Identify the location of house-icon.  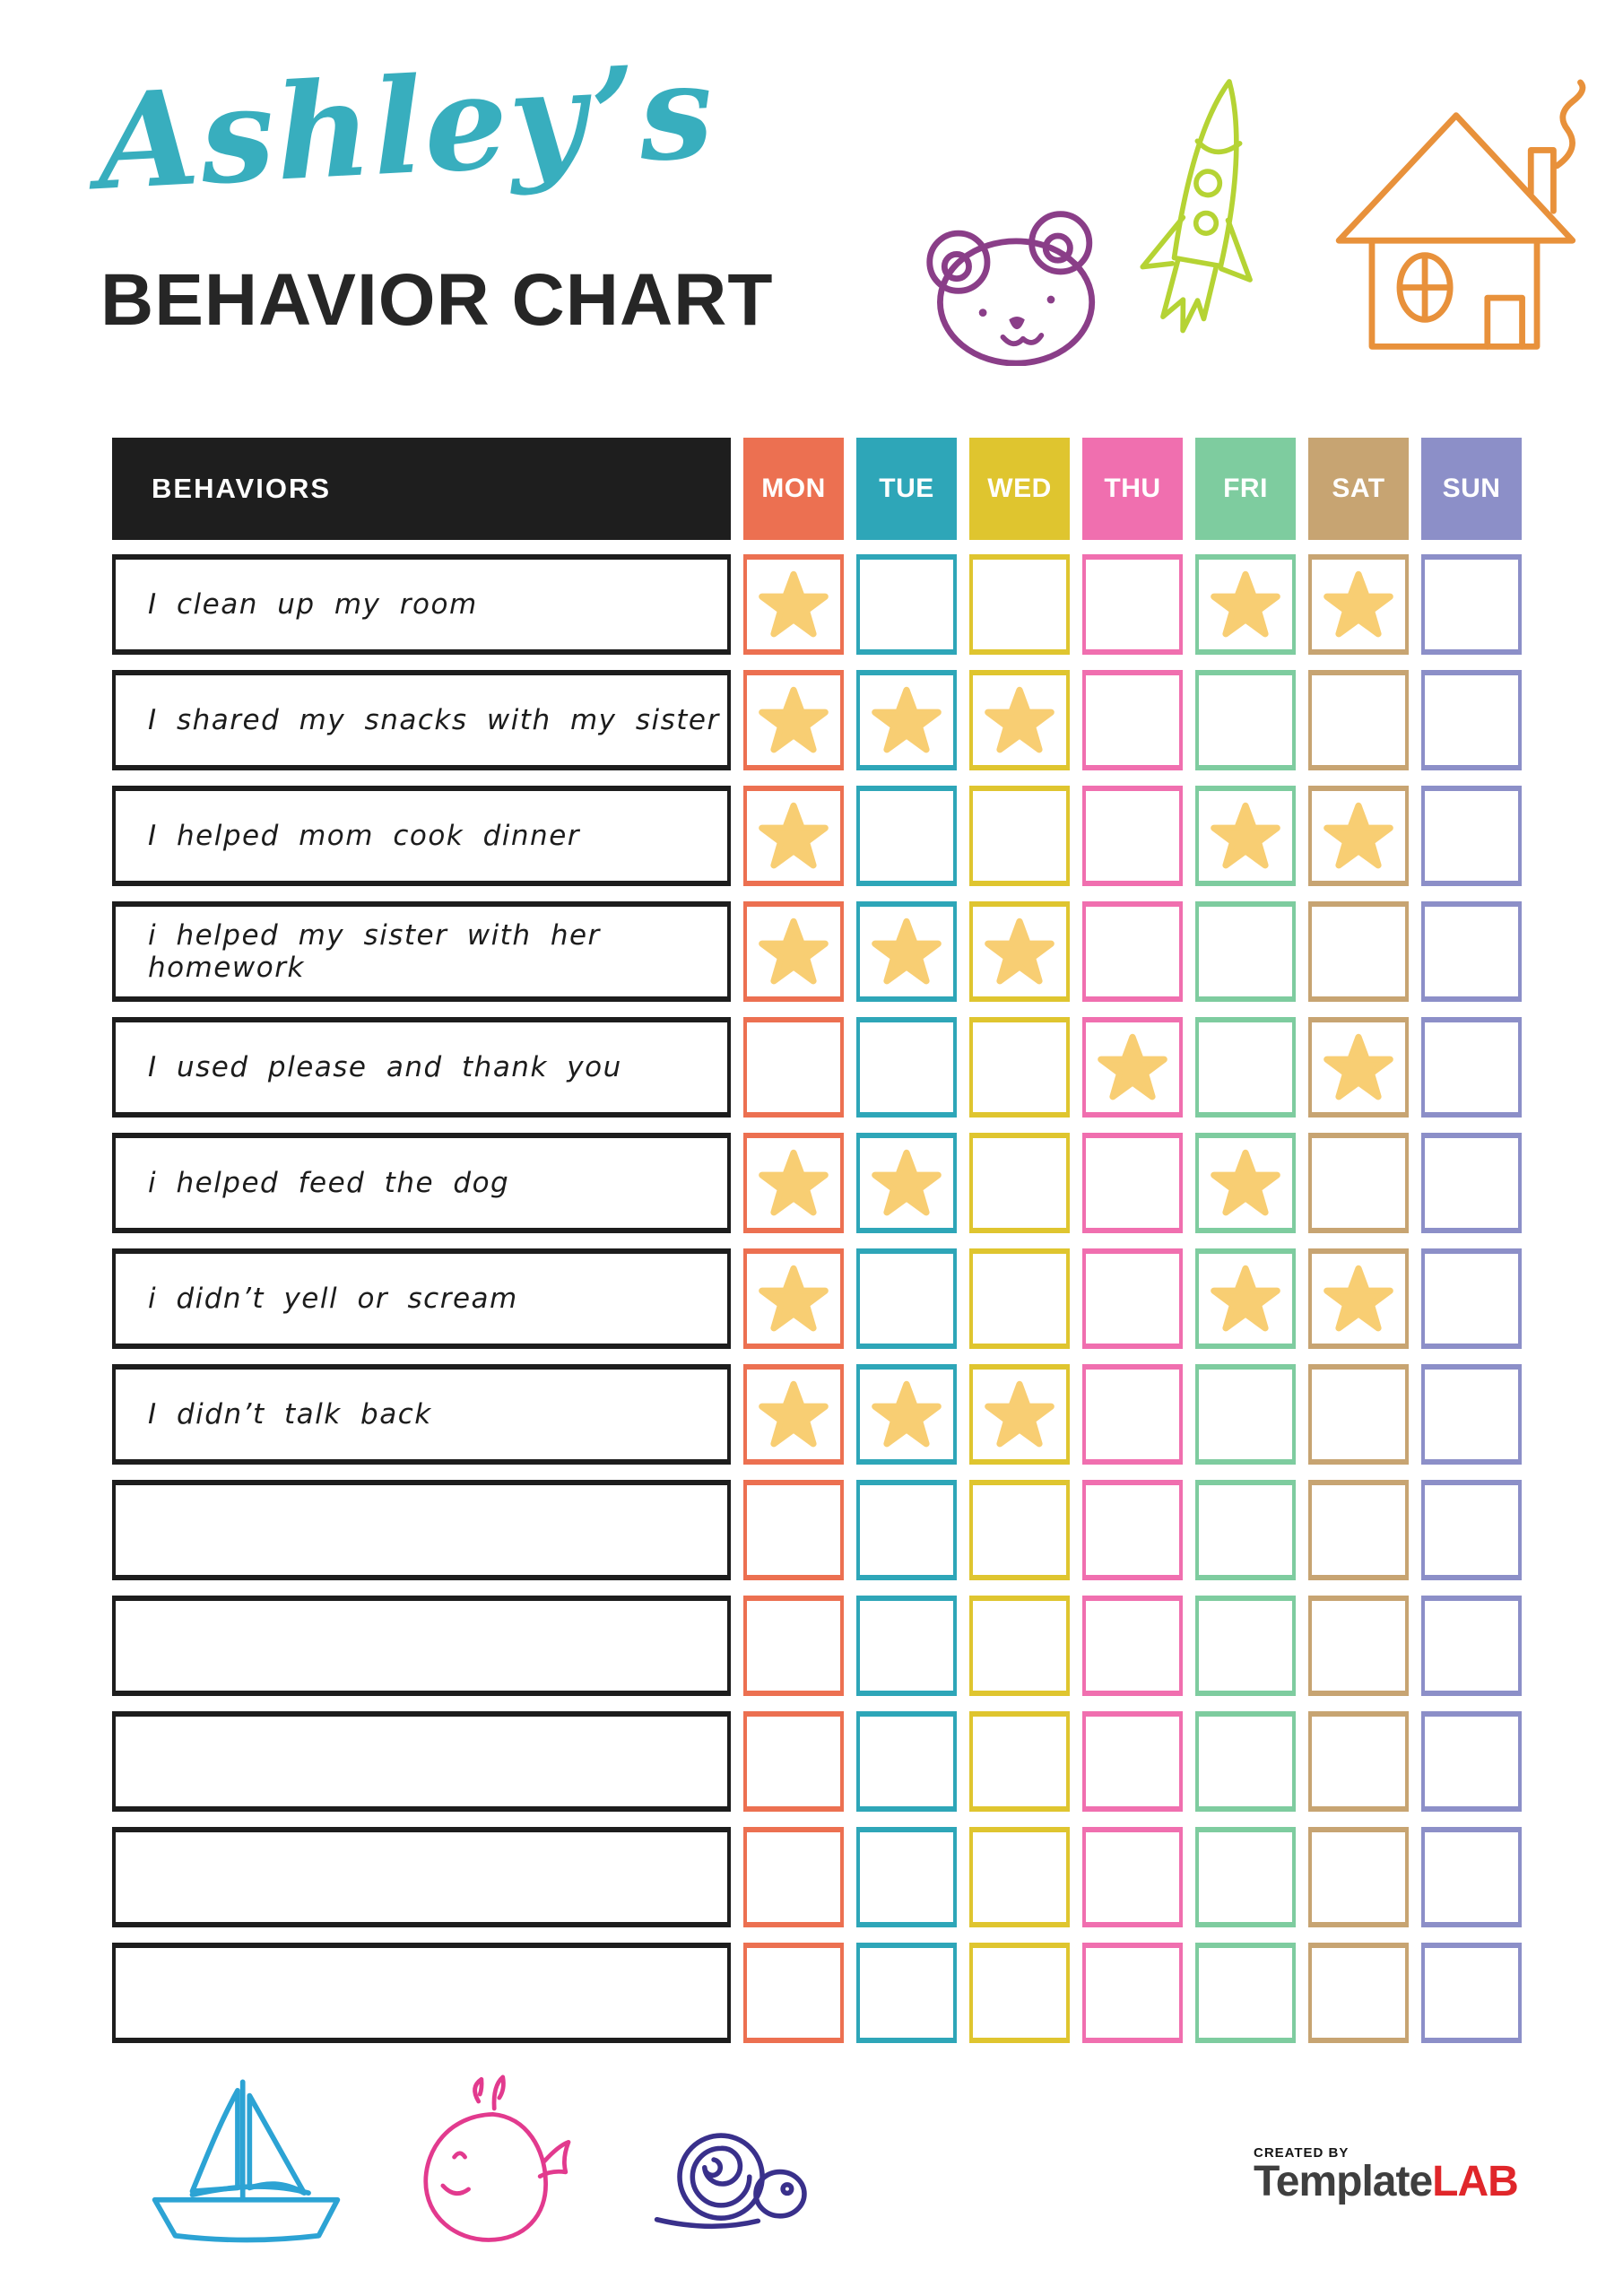
(1454, 218).